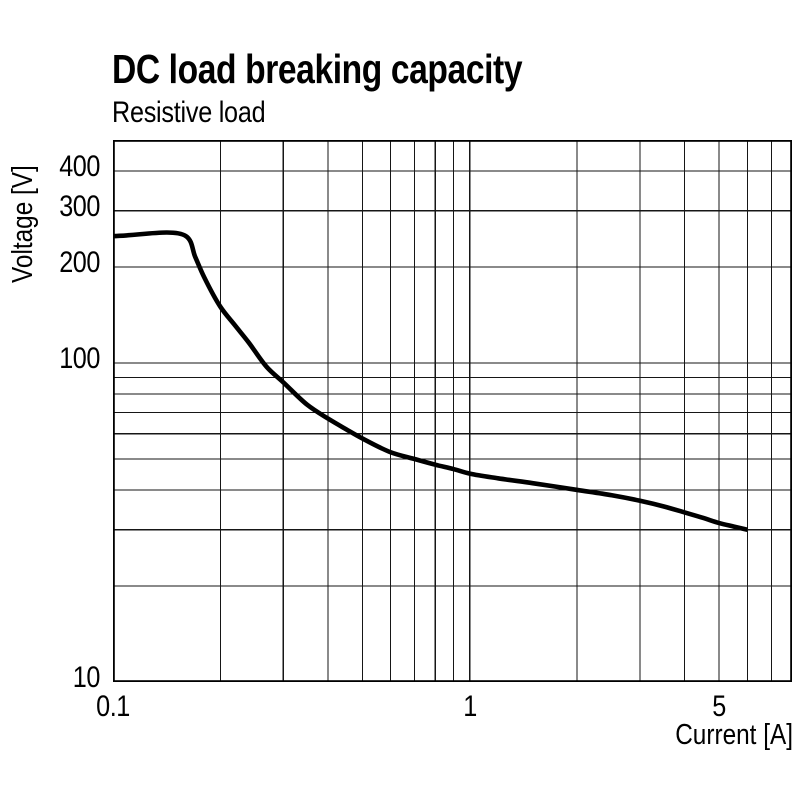 The width and height of the screenshot is (800, 800). I want to click on y-tick-label-10: 10, so click(86, 677).